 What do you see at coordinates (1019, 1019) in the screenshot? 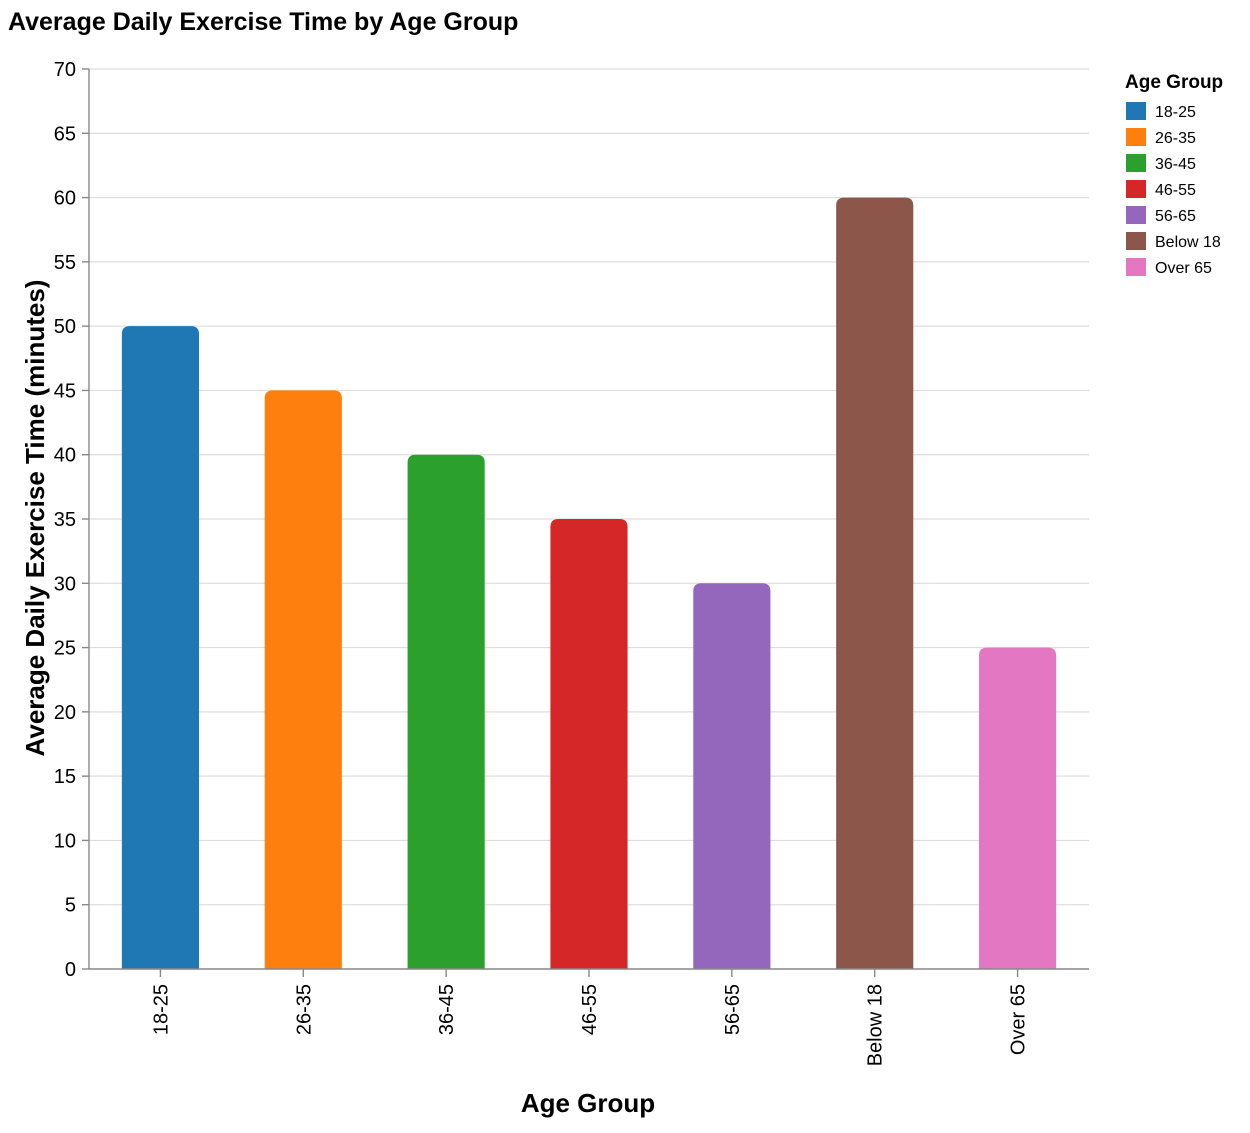
I see `x-tick-label: Over 65` at bounding box center [1019, 1019].